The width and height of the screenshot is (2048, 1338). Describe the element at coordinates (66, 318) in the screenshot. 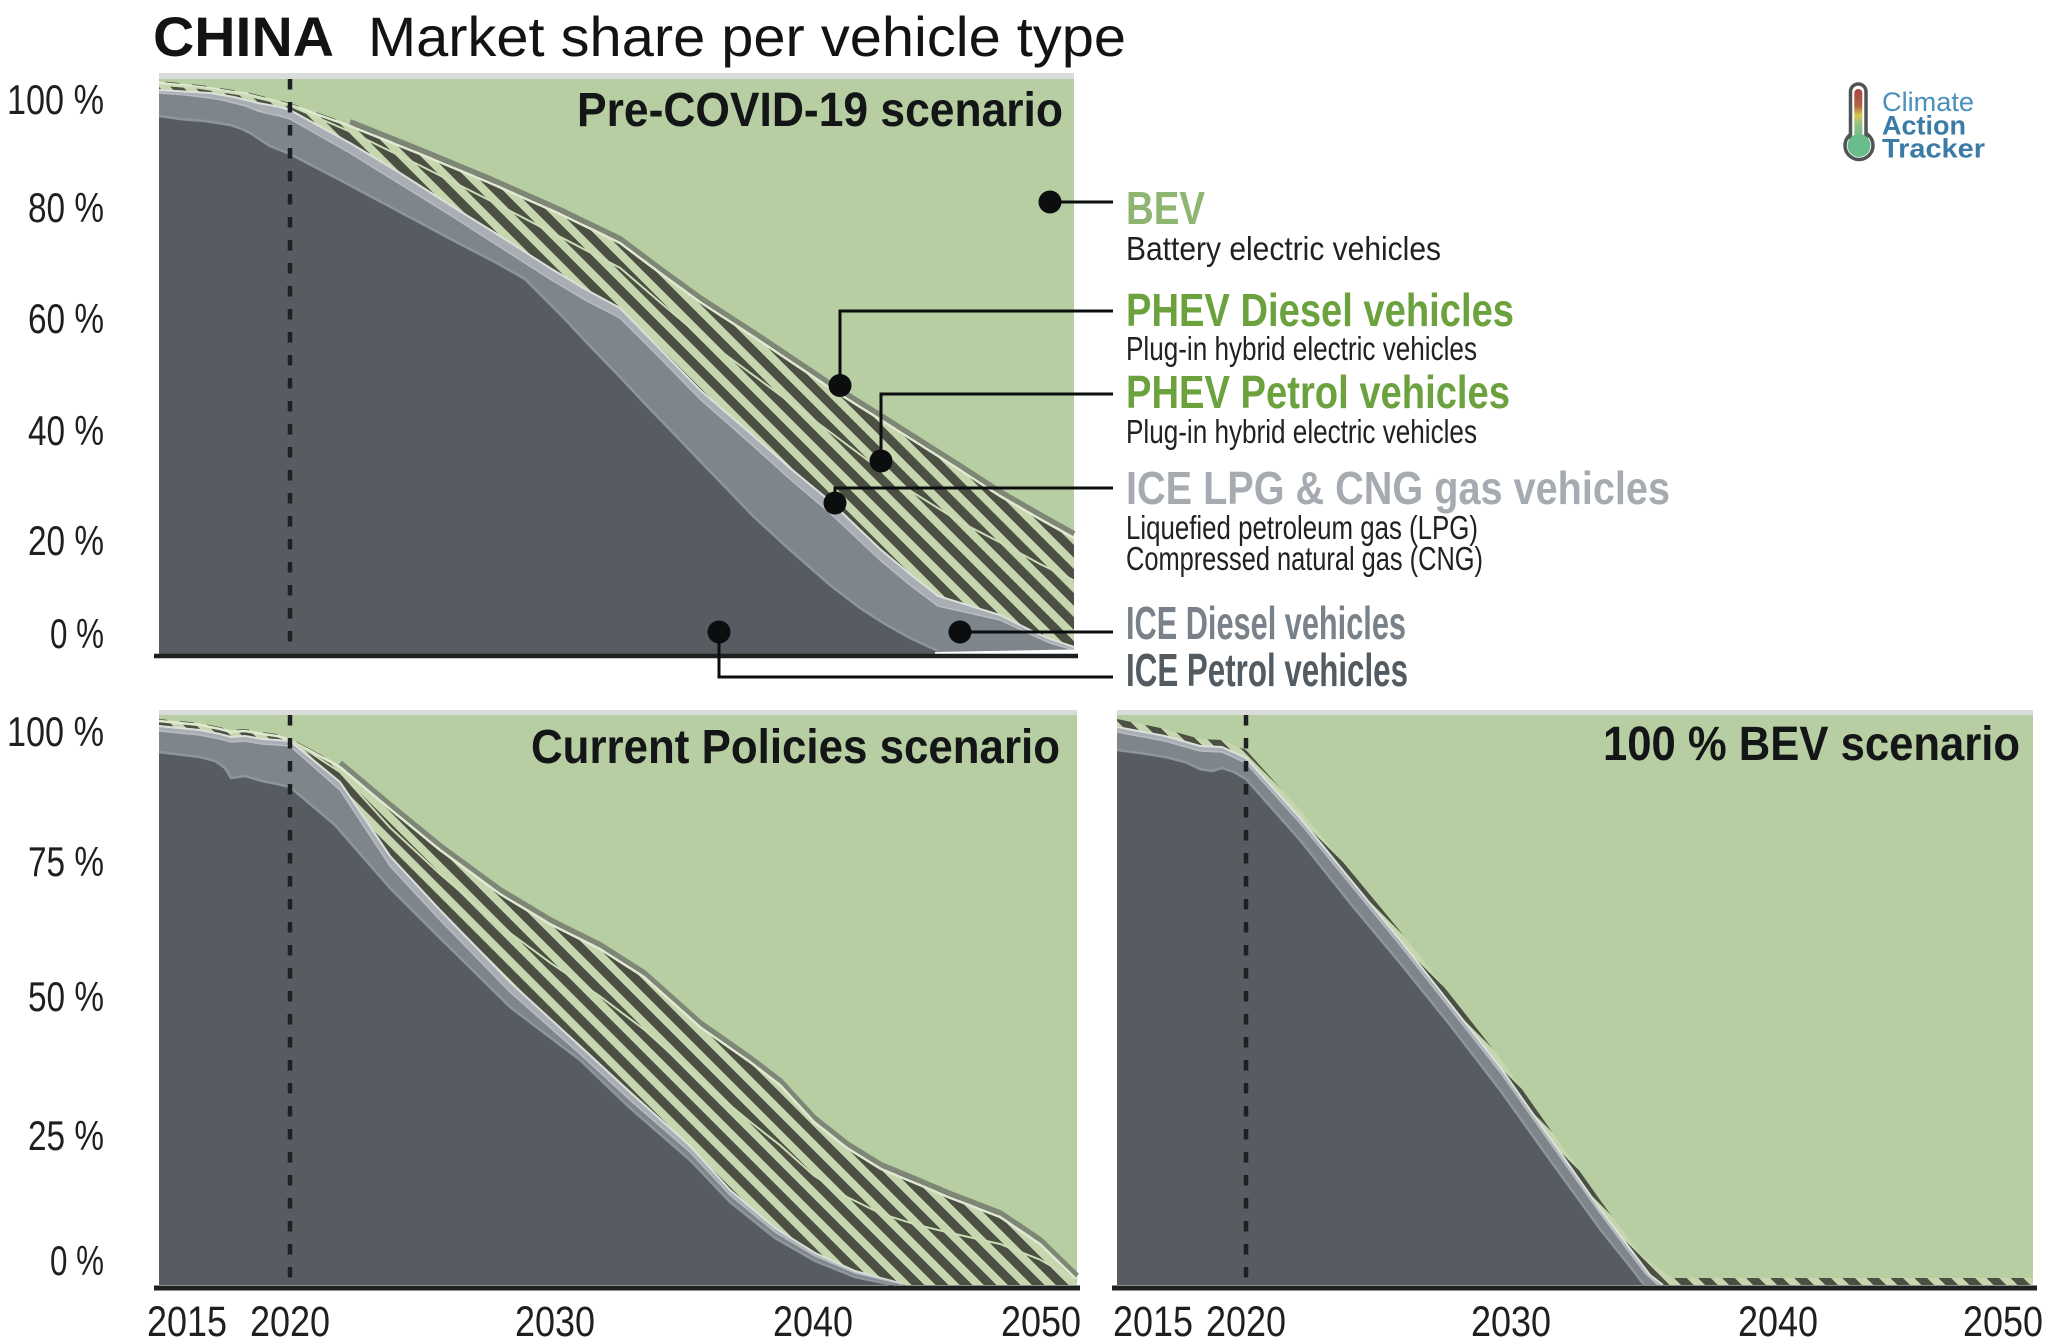

I see `svg-text: 60 %` at that location.